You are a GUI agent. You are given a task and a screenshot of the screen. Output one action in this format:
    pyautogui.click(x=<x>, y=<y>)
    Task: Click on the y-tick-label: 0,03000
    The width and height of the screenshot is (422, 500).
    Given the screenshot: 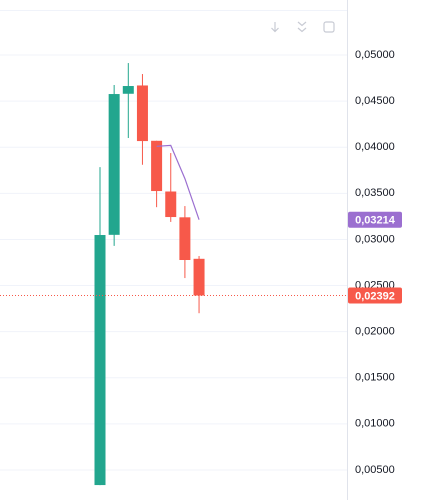 What is the action you would take?
    pyautogui.click(x=375, y=239)
    